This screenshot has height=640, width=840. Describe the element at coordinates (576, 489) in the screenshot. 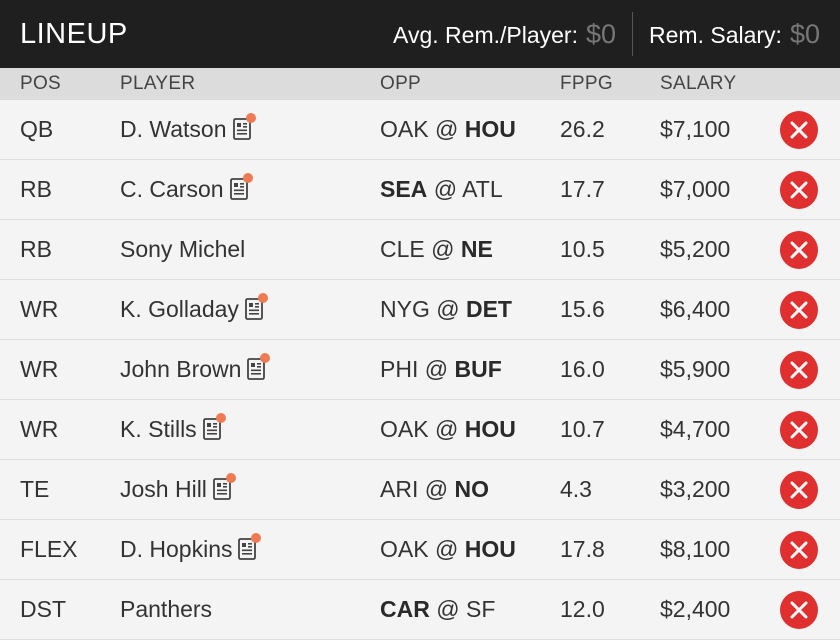

I see `row-fppg: 4.3` at that location.